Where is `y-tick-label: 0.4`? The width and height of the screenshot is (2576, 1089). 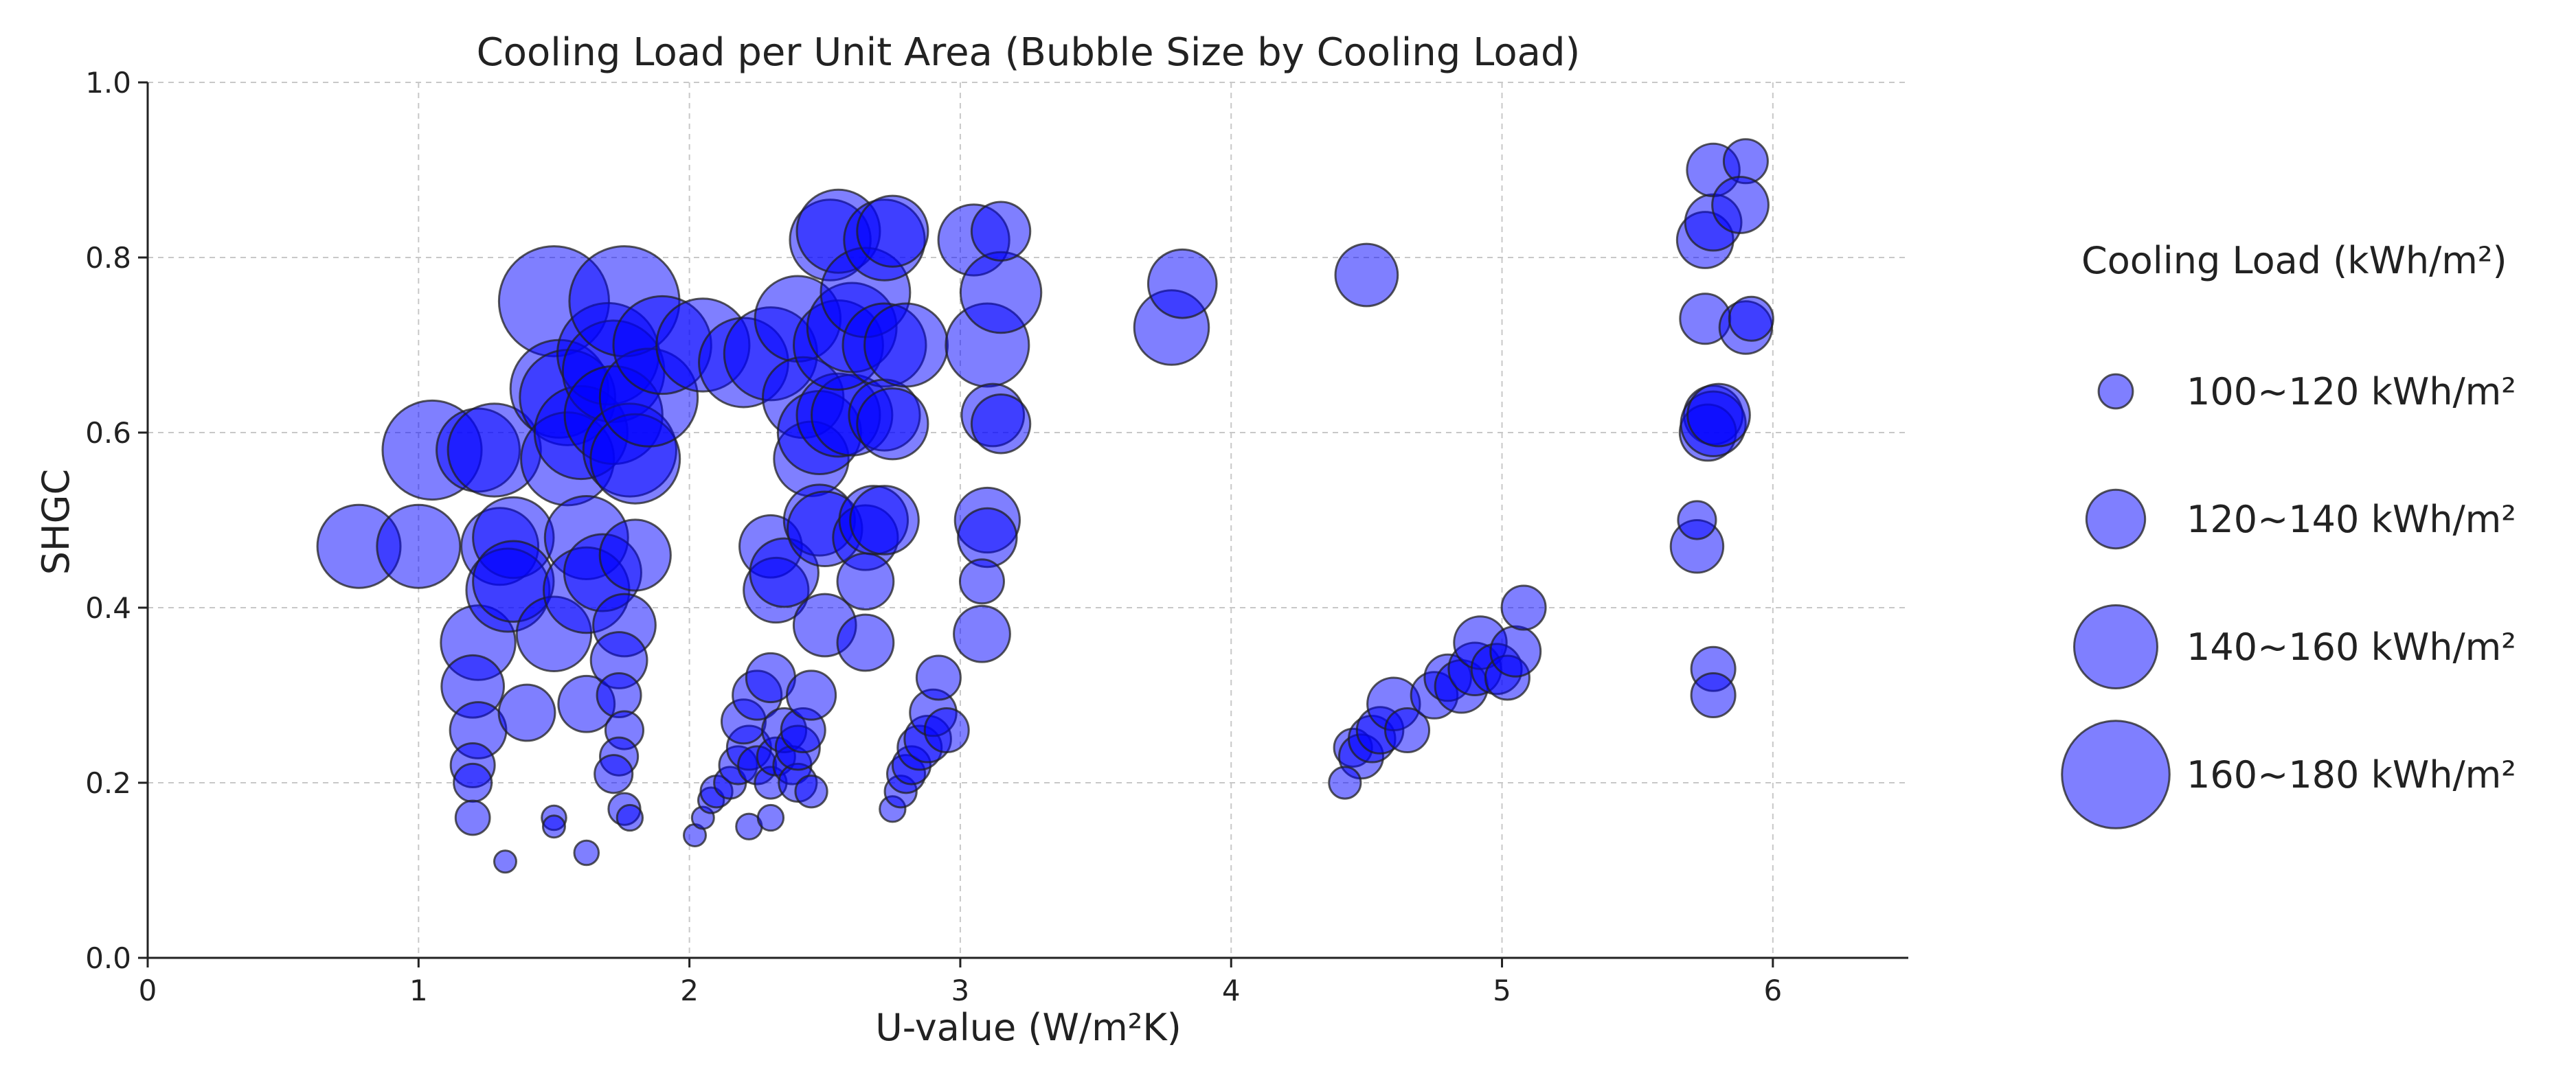
y-tick-label: 0.4 is located at coordinates (108, 608).